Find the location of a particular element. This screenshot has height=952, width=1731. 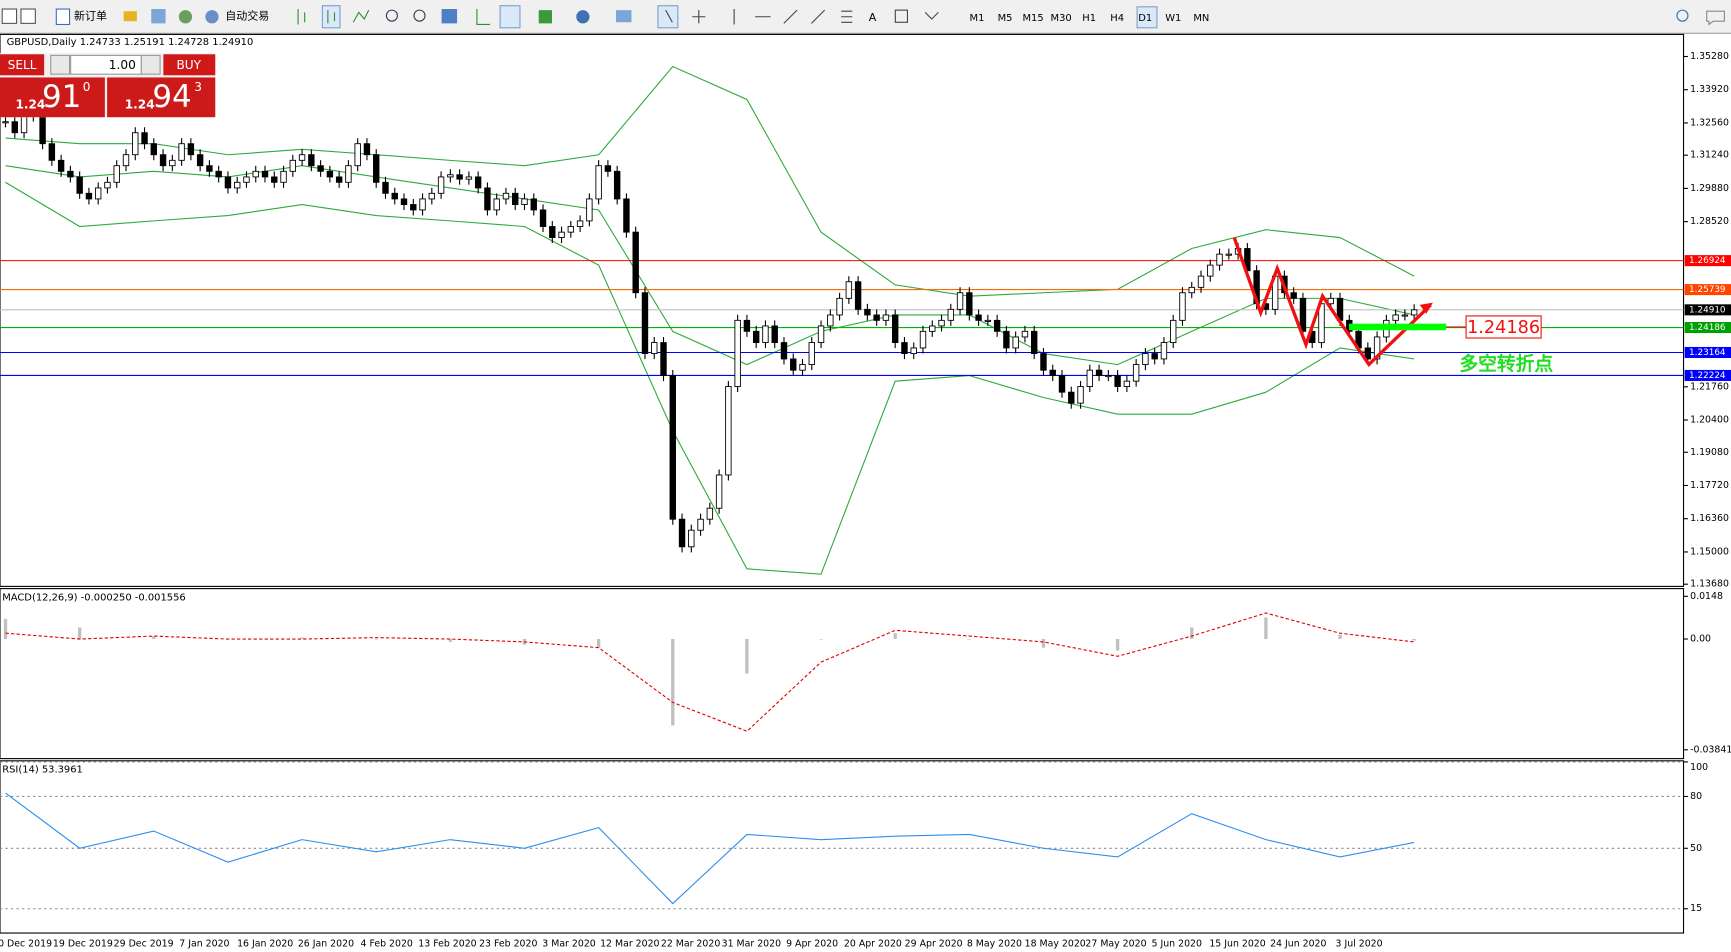

lot-value: 1.00 is located at coordinates (122, 65).